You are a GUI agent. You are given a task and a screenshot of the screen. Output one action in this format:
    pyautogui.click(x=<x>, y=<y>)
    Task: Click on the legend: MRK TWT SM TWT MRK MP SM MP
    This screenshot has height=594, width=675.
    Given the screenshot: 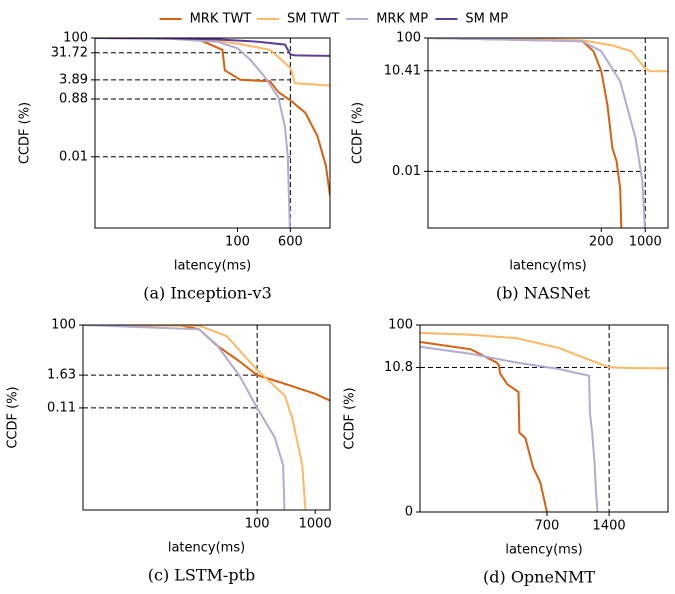 What is the action you would take?
    pyautogui.click(x=333, y=19)
    